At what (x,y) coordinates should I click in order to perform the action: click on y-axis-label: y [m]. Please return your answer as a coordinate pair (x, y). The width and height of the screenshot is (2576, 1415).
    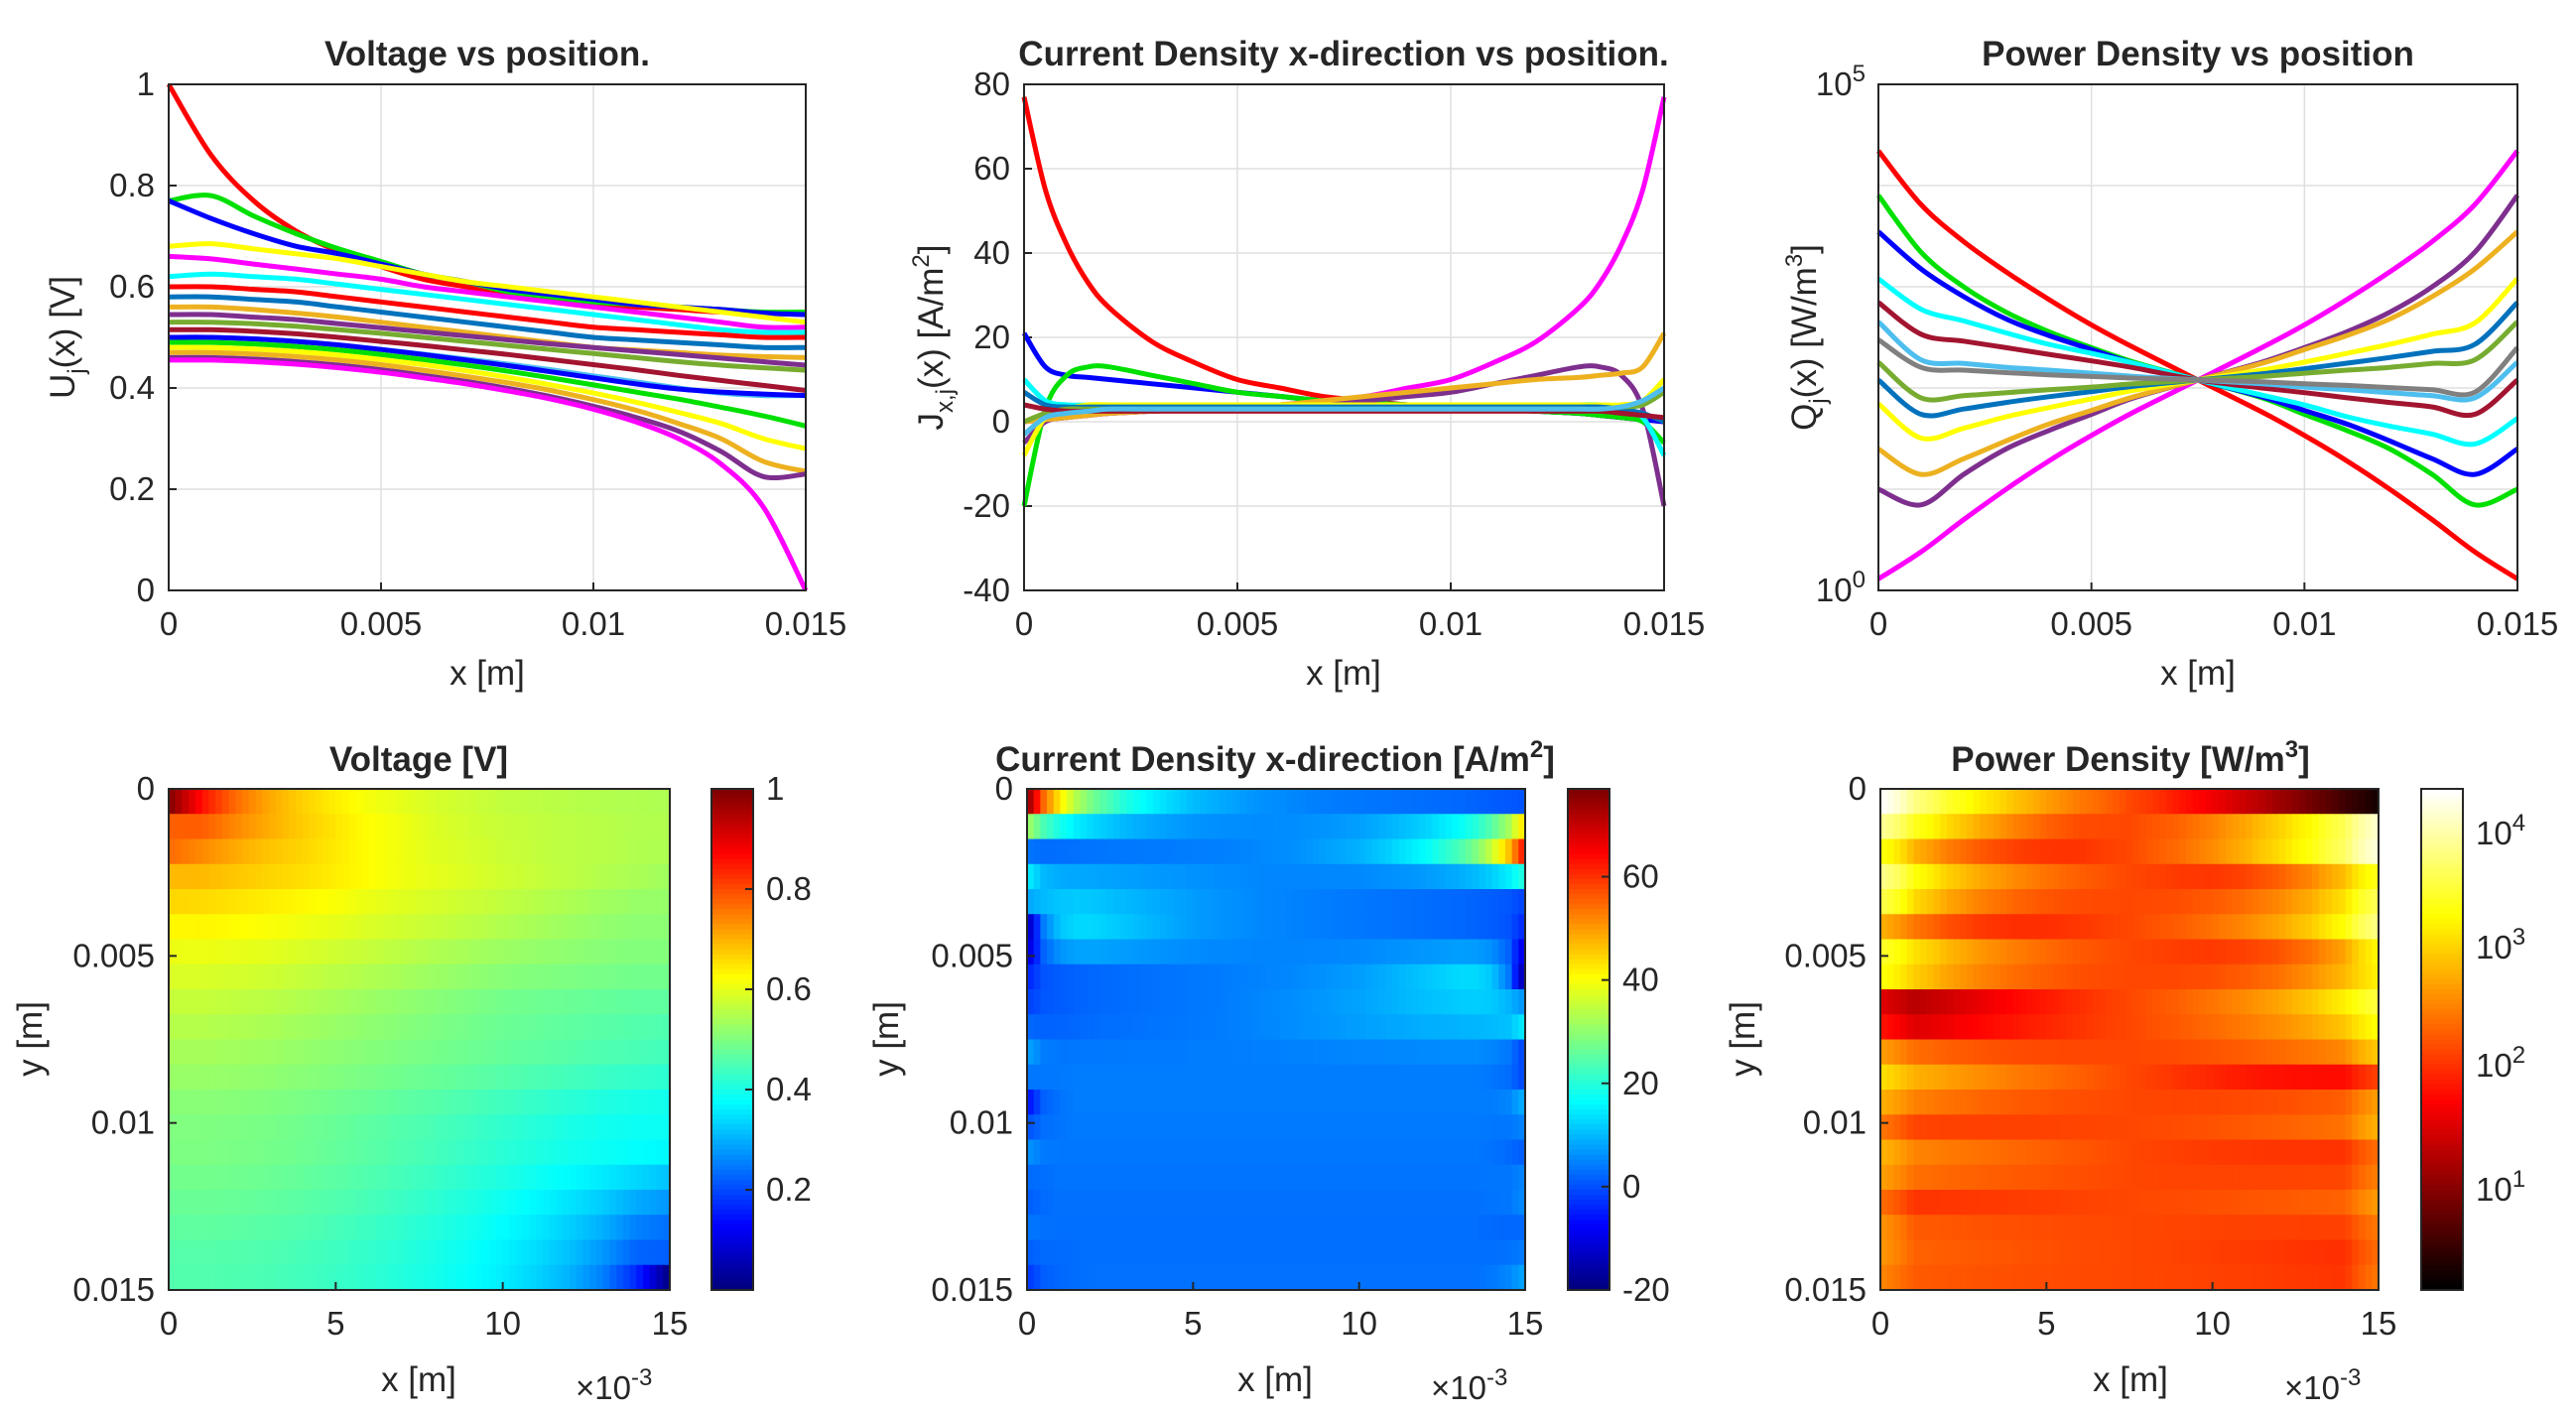
    Looking at the image, I should click on (887, 1039).